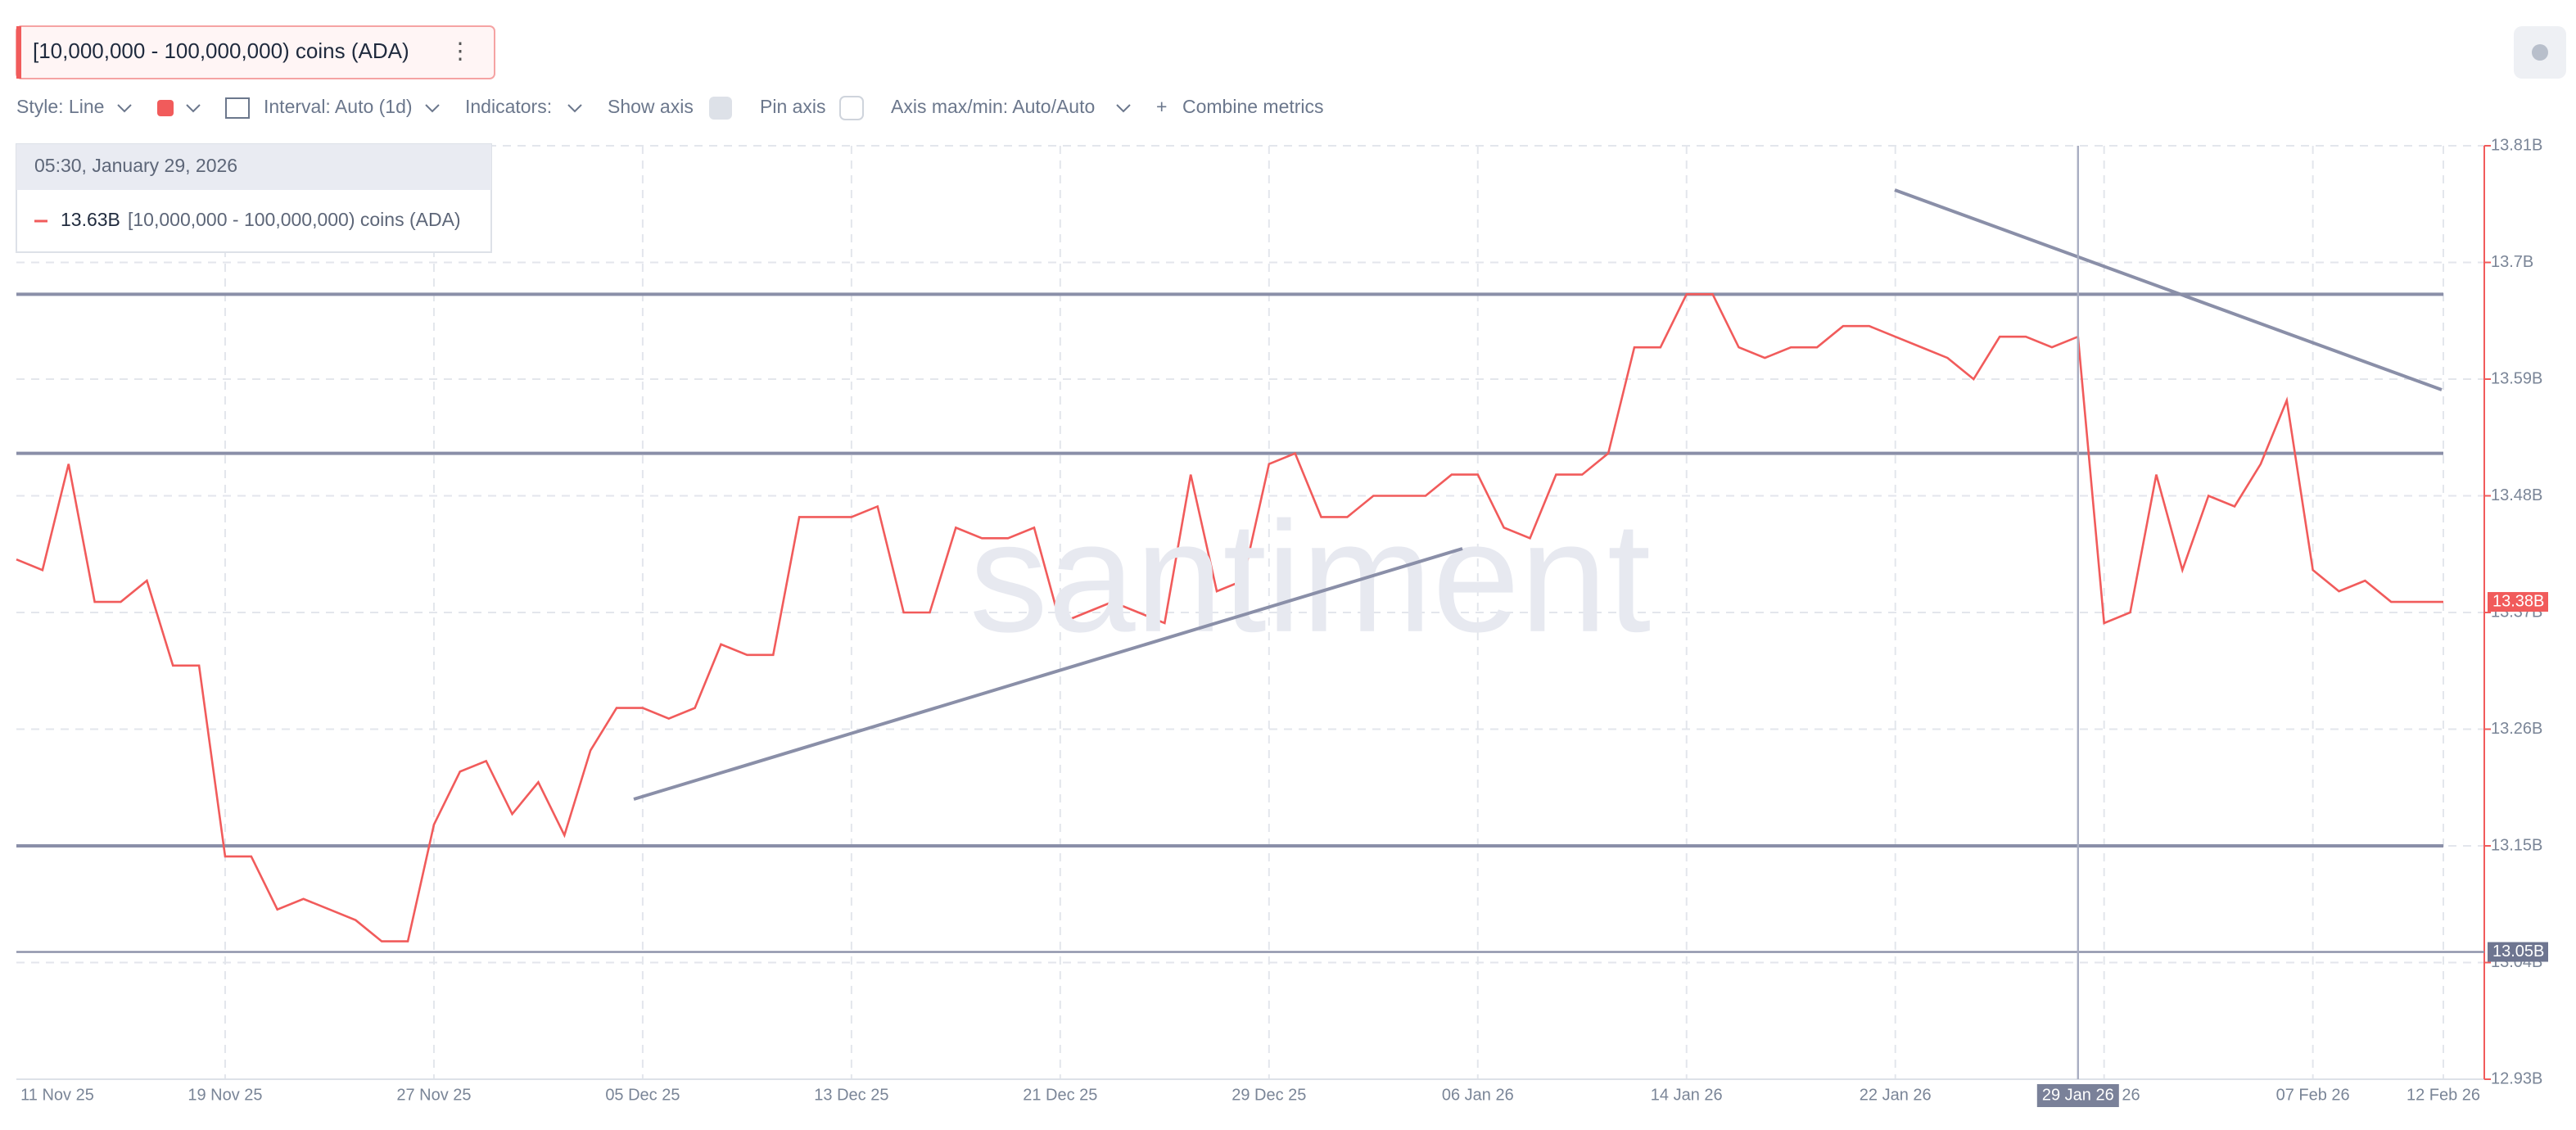 Image resolution: width=2576 pixels, height=1130 pixels. What do you see at coordinates (294, 219) in the screenshot?
I see `tooltip-metric: [10,000,000 - 100,000,000) coins (ADA)` at bounding box center [294, 219].